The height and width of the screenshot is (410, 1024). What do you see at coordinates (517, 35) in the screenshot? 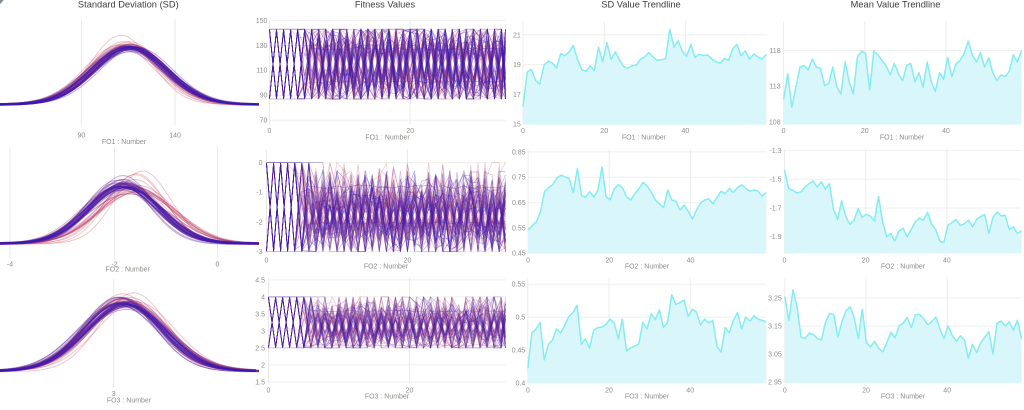
I see `svg-text: 21` at bounding box center [517, 35].